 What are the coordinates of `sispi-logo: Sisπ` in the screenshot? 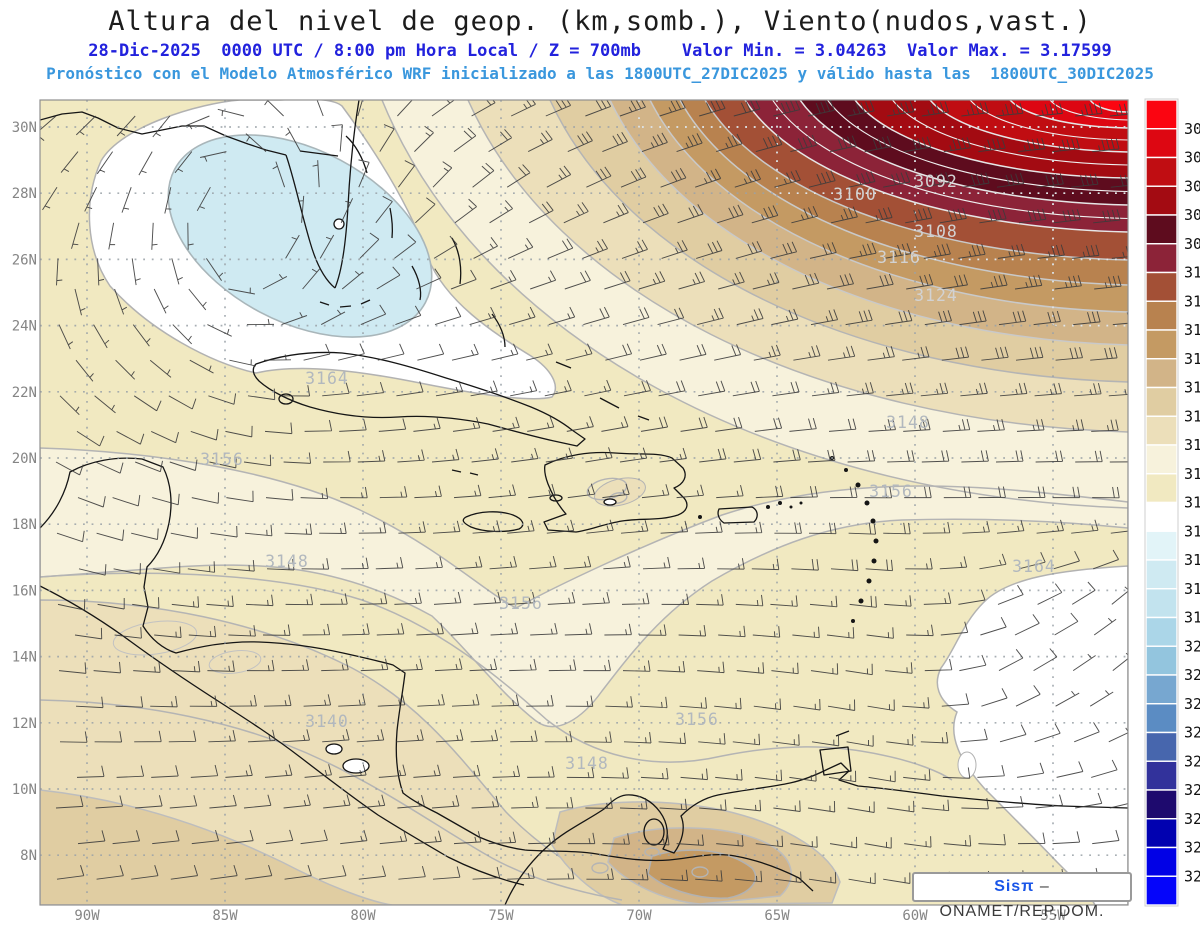 It's located at (1014, 886).